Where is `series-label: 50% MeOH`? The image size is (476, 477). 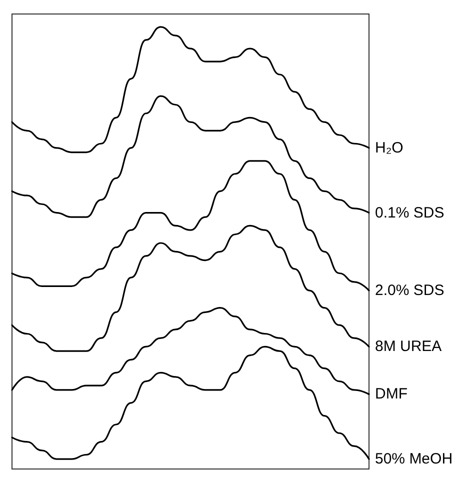 series-label: 50% MeOH is located at coordinates (414, 459).